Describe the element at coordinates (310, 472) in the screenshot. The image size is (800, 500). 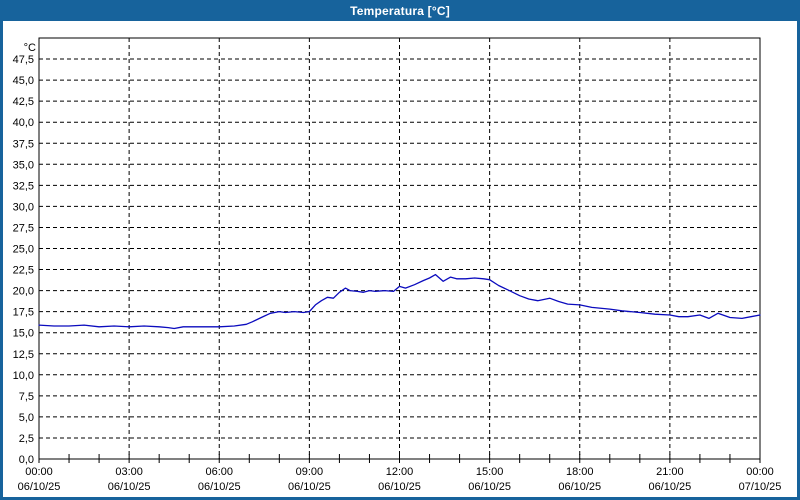
I see `x-axis-time-label: 09:00` at that location.